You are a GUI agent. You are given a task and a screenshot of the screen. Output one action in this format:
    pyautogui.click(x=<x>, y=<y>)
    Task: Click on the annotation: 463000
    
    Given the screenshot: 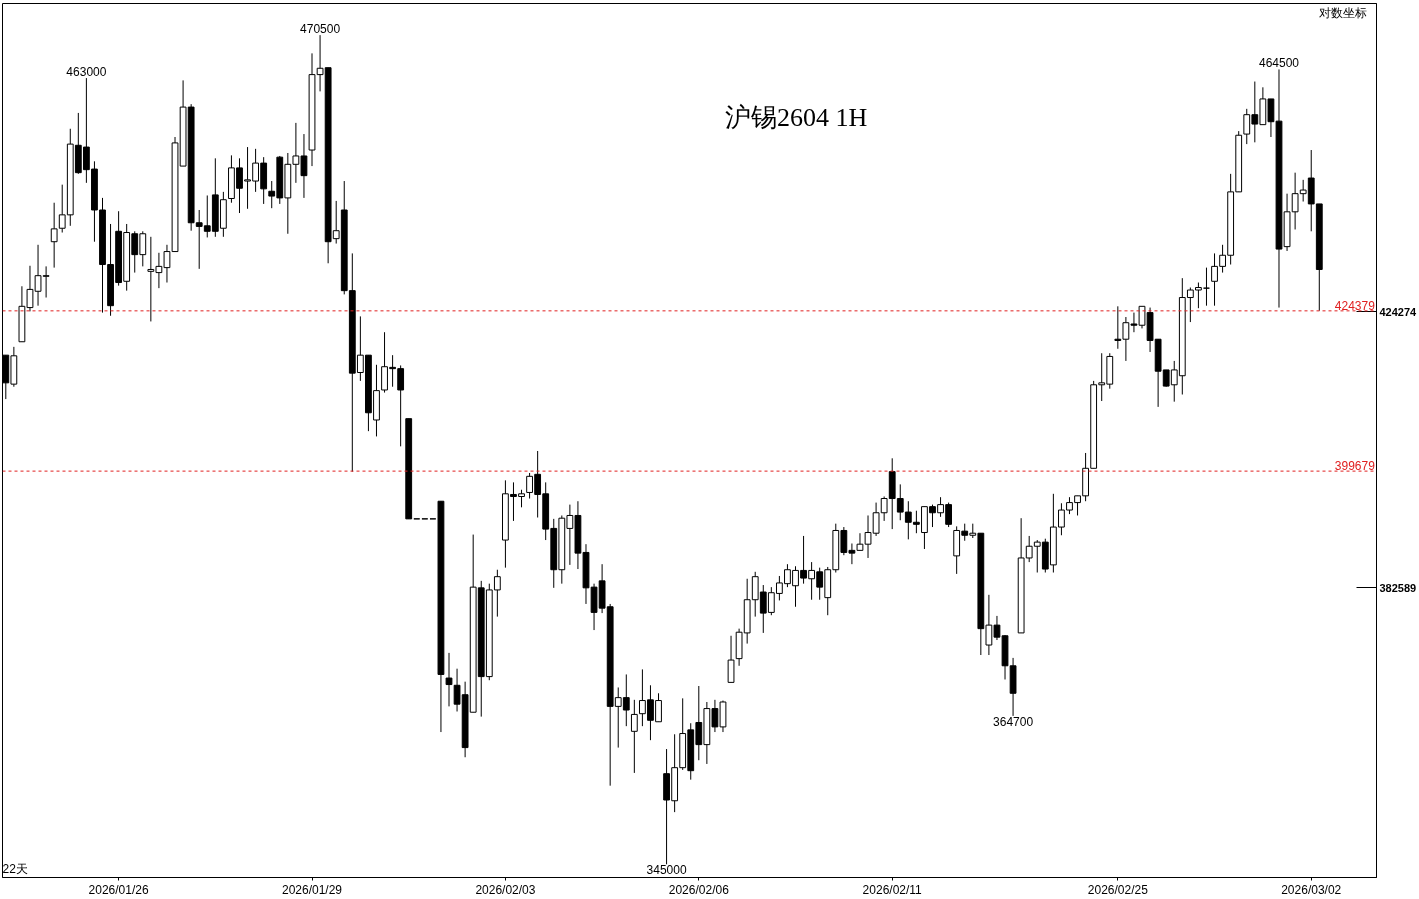 What is the action you would take?
    pyautogui.click(x=86, y=72)
    